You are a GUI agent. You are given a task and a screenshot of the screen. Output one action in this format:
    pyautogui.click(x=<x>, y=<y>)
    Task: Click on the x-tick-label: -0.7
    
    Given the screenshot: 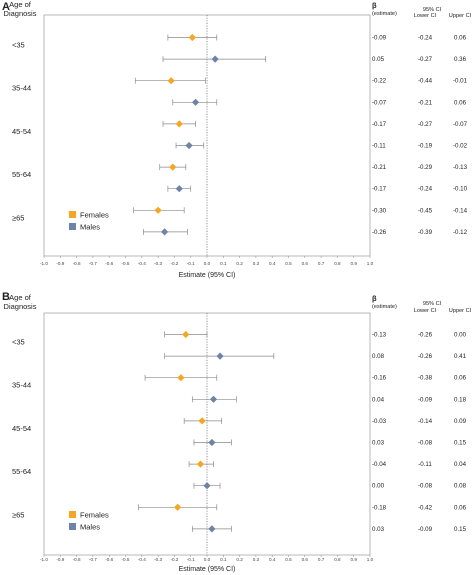 What is the action you would take?
    pyautogui.click(x=93, y=263)
    